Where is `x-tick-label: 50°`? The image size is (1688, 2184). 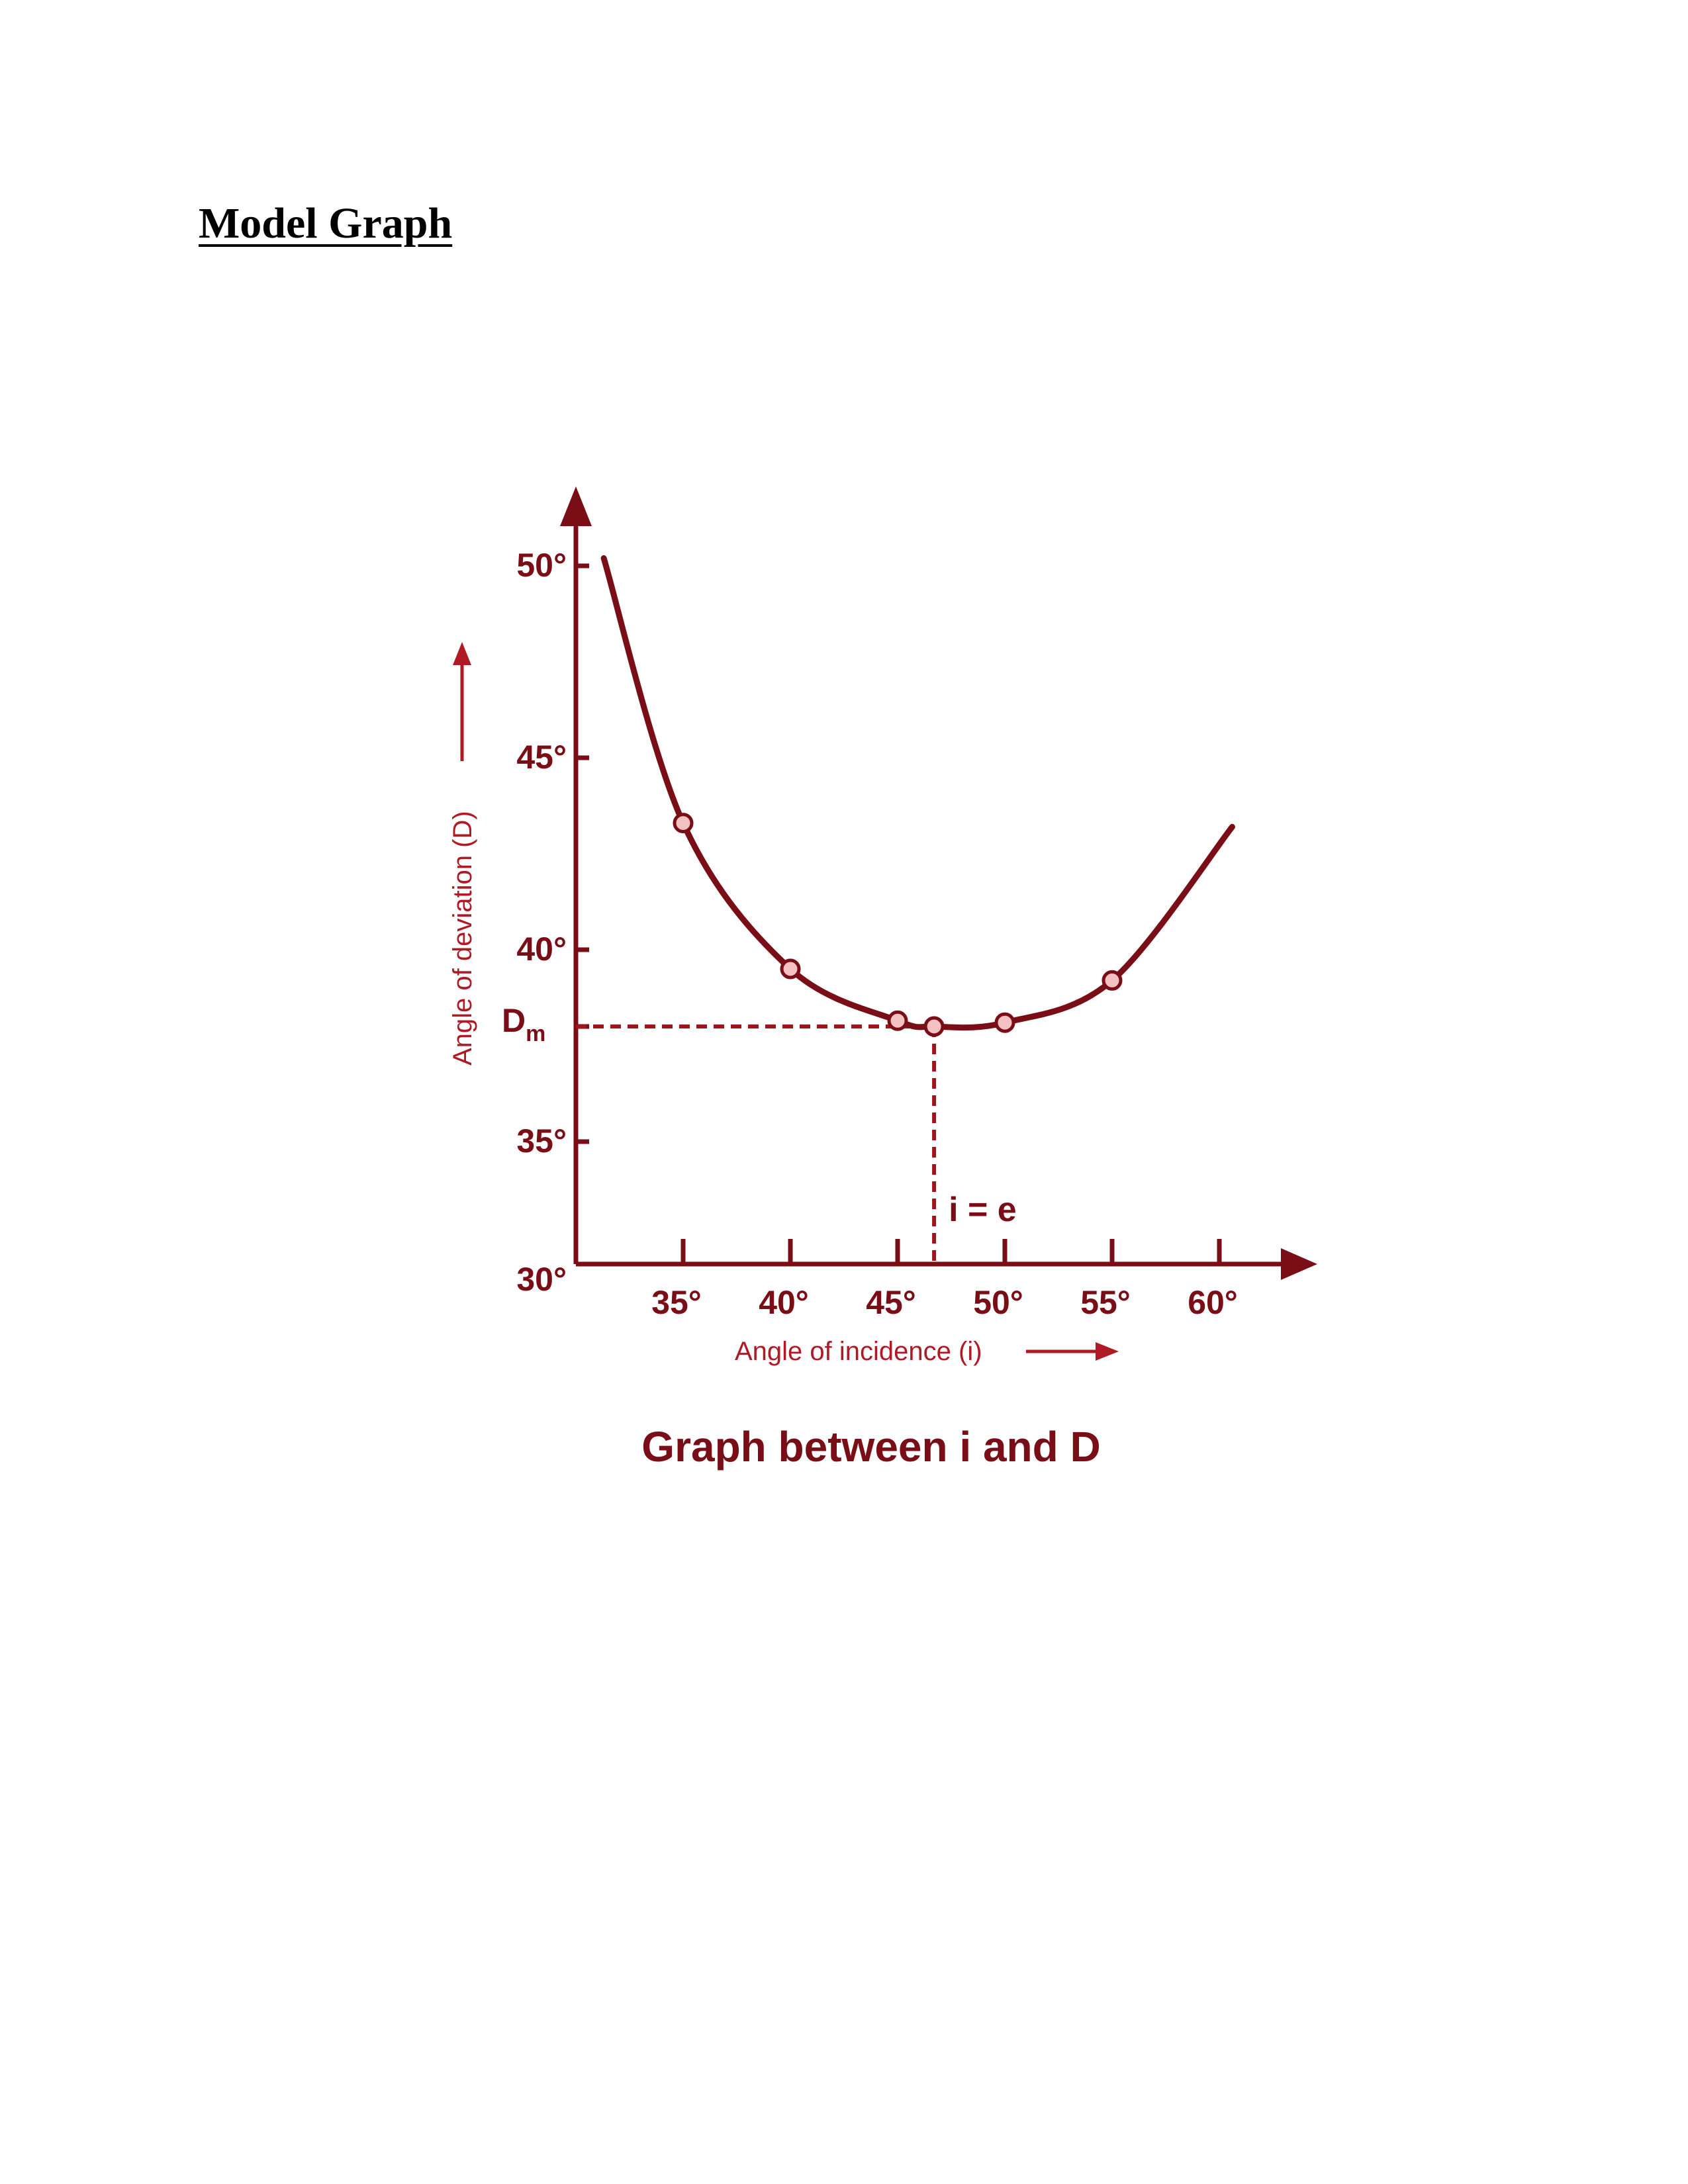 x-tick-label: 50° is located at coordinates (998, 1302).